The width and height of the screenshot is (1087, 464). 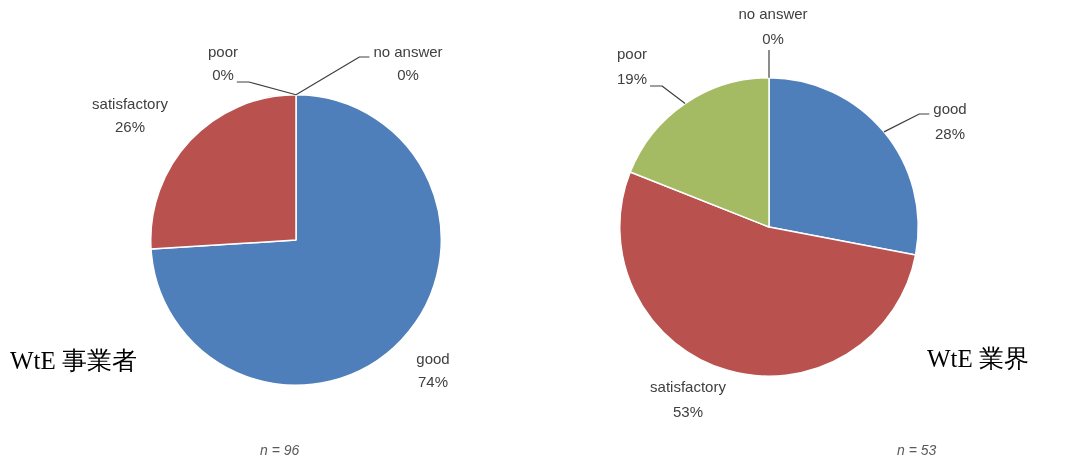 What do you see at coordinates (223, 52) in the screenshot?
I see `category-label: poor` at bounding box center [223, 52].